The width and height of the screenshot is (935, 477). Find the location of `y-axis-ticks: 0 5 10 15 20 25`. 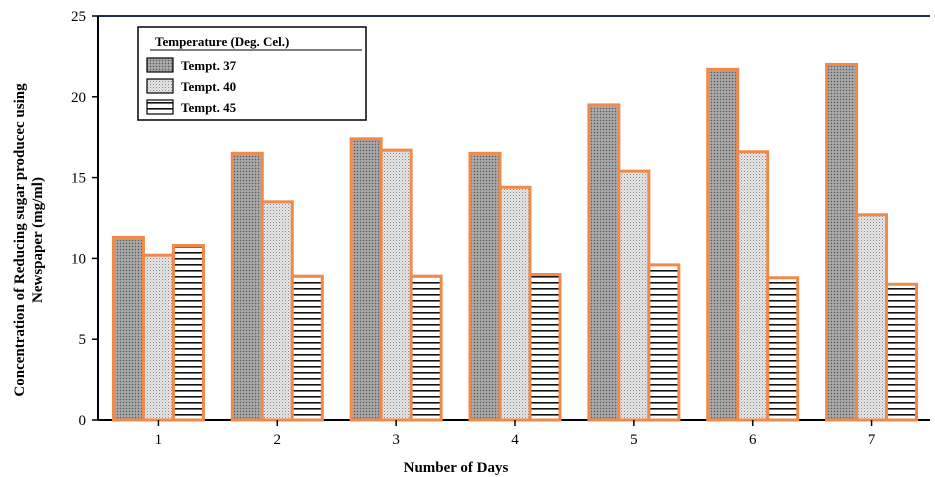

y-axis-ticks: 0 5 10 15 20 25 is located at coordinates (84, 219).